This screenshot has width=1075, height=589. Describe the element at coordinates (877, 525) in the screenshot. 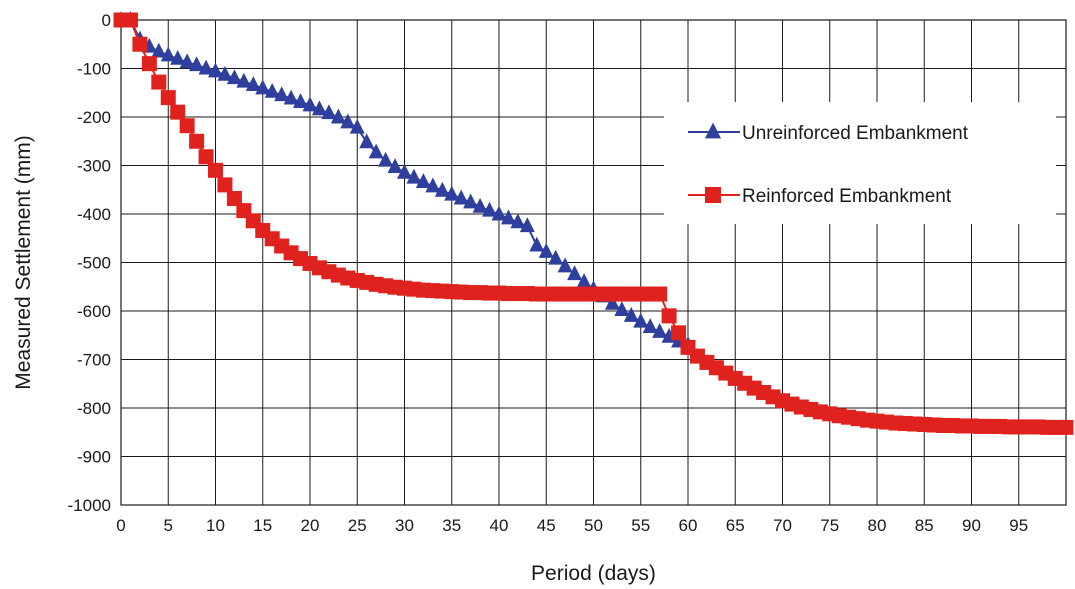

I see `x-tick-label: 80` at that location.